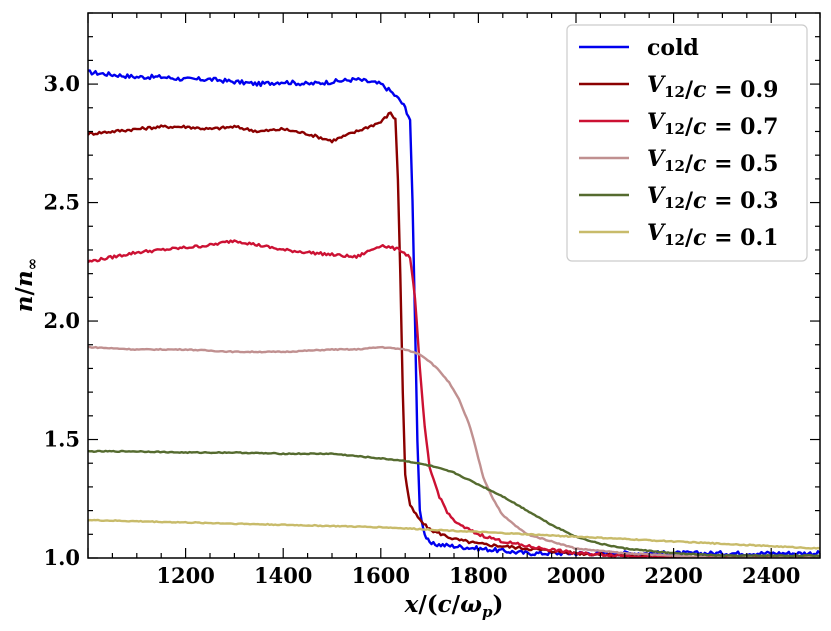  I want to click on x-axis-label-omega: ω, so click(471, 604).